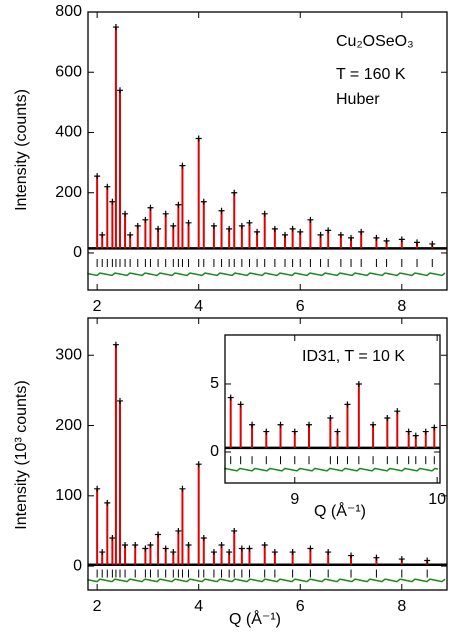  Describe the element at coordinates (375, 41) in the screenshot. I see `annotation: Cu₂OSeO₃` at that location.